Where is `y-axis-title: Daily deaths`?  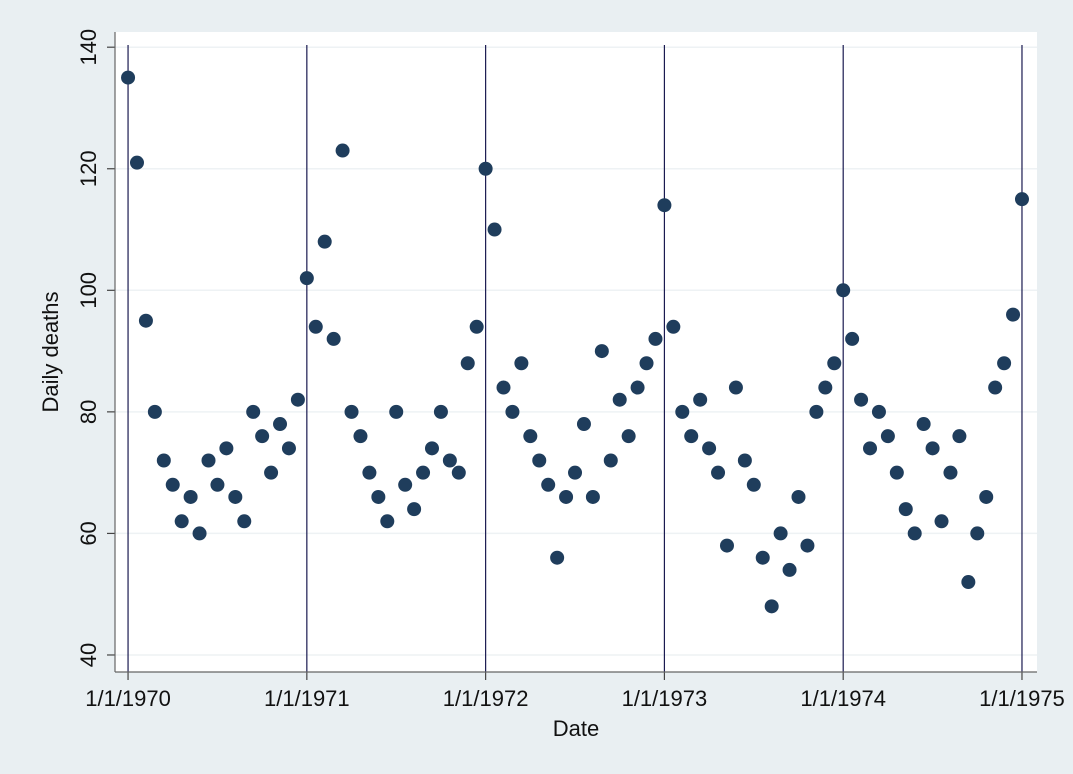
y-axis-title: Daily deaths is located at coordinates (50, 351).